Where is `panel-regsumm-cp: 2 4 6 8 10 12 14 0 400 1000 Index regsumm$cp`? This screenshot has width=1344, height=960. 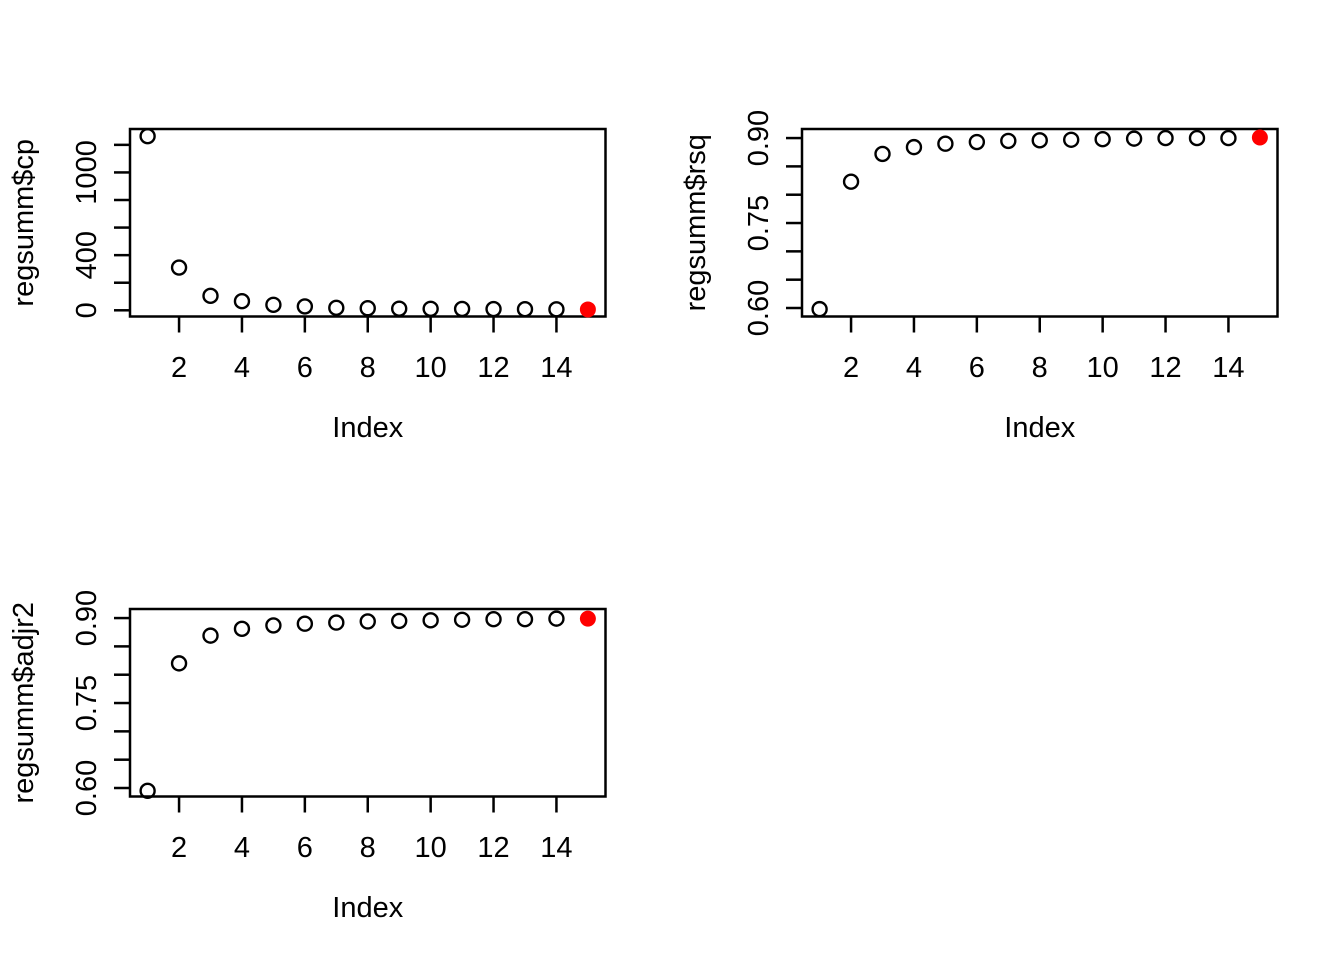
panel-regsumm-cp: 2 4 6 8 10 12 14 0 400 1000 Index regsumm$cp is located at coordinates (307, 285).